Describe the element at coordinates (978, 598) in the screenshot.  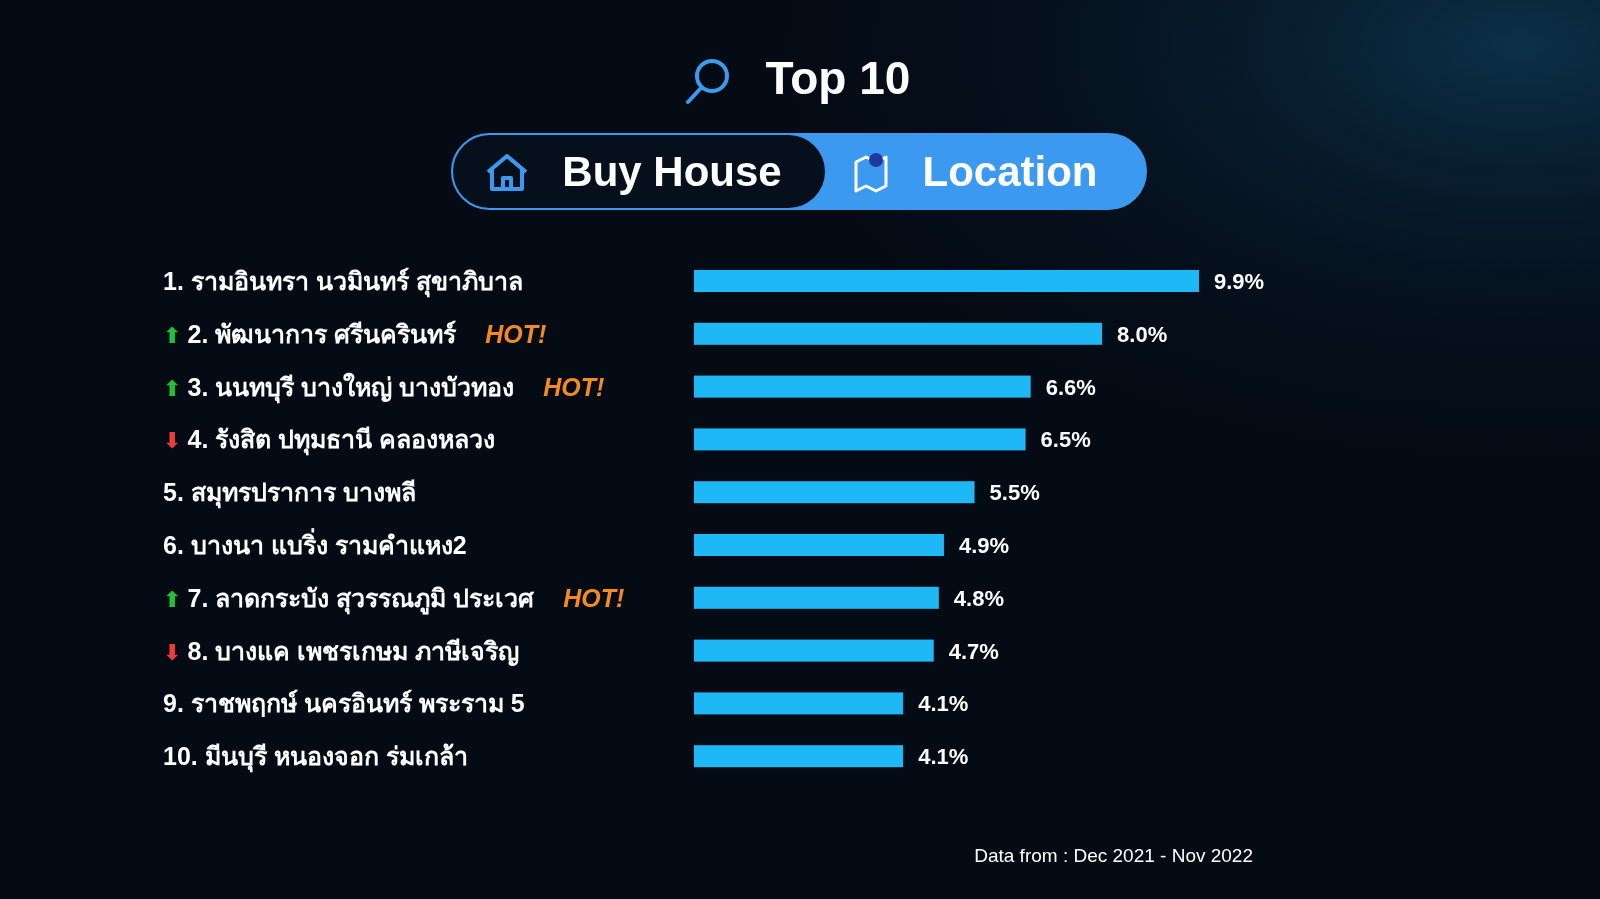
I see `data-label: 4.8%` at that location.